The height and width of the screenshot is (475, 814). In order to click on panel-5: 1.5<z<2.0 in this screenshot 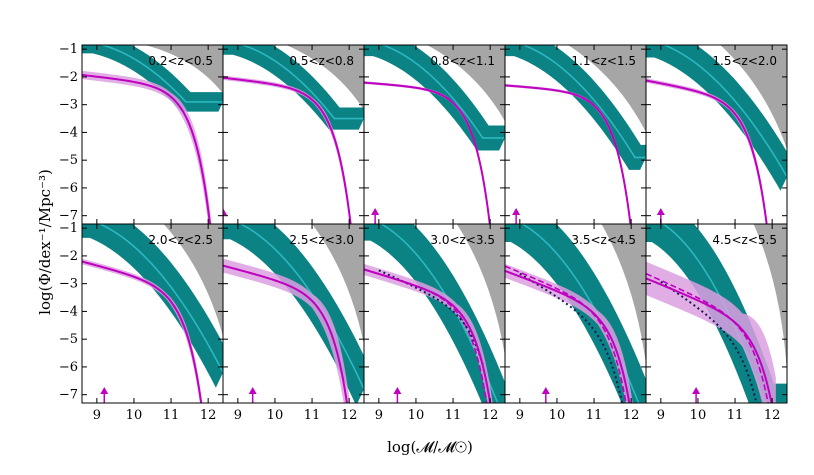, I will do `click(716, 134)`.